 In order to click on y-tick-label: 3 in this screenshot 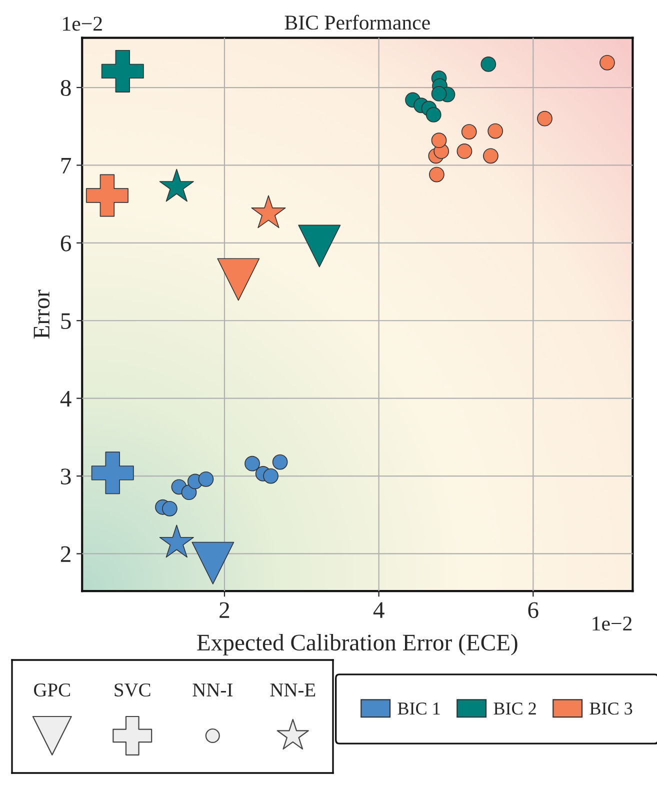, I will do `click(66, 476)`.